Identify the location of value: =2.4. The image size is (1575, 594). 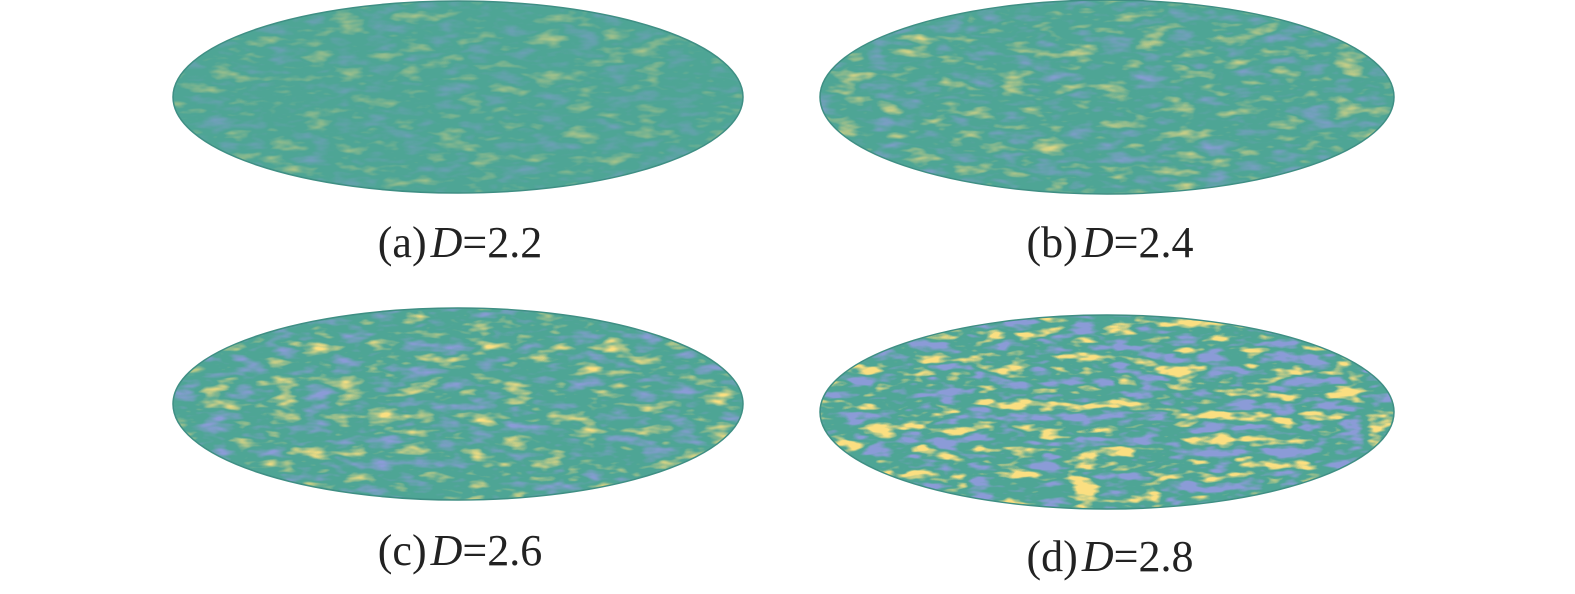
(1153, 242).